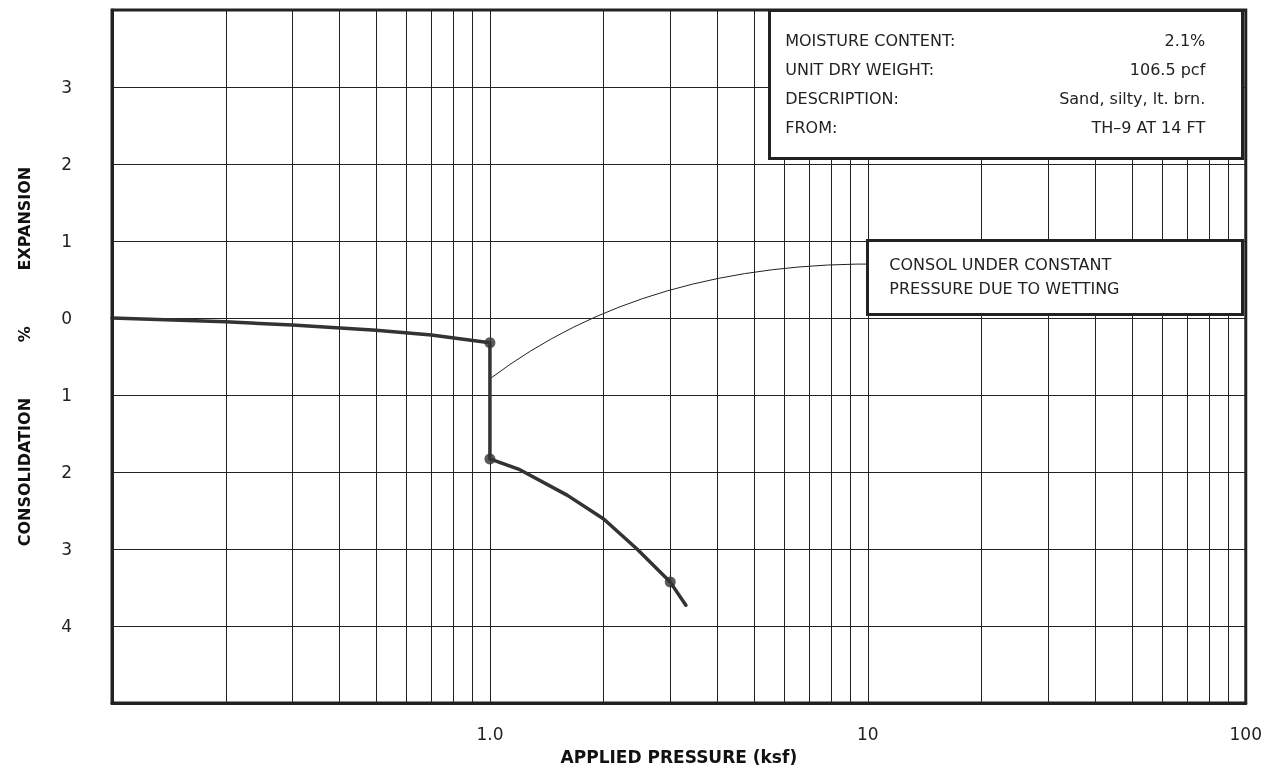  I want to click on annotation: 2.1%, so click(1185, 40).